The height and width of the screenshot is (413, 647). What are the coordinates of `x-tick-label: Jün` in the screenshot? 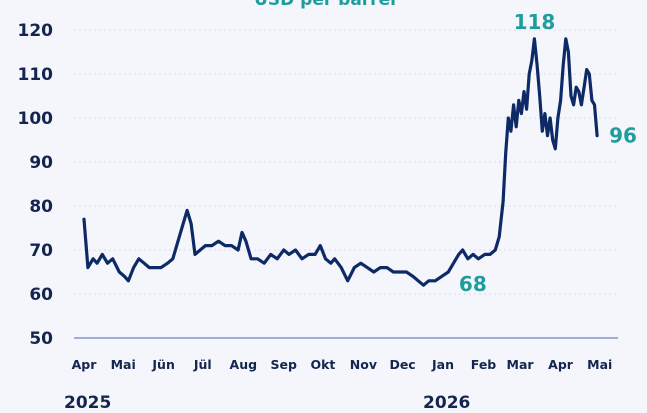 It's located at (162, 364).